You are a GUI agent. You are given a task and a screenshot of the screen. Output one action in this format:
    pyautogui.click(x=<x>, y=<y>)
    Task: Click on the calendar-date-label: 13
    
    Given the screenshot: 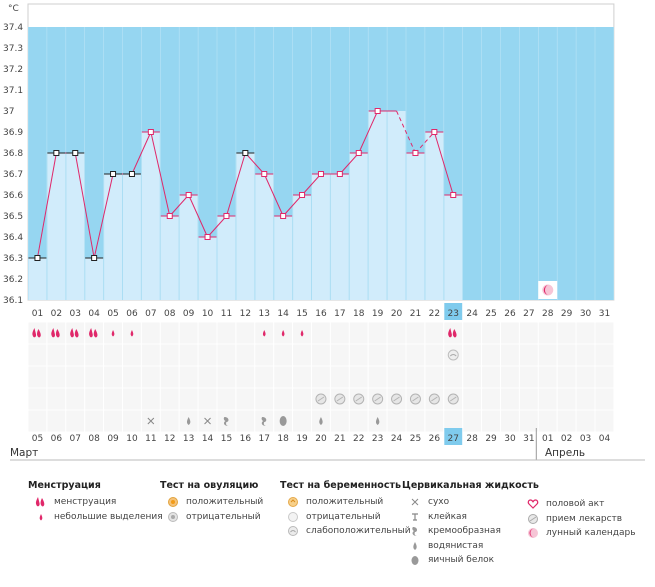 What is the action you would take?
    pyautogui.click(x=188, y=439)
    